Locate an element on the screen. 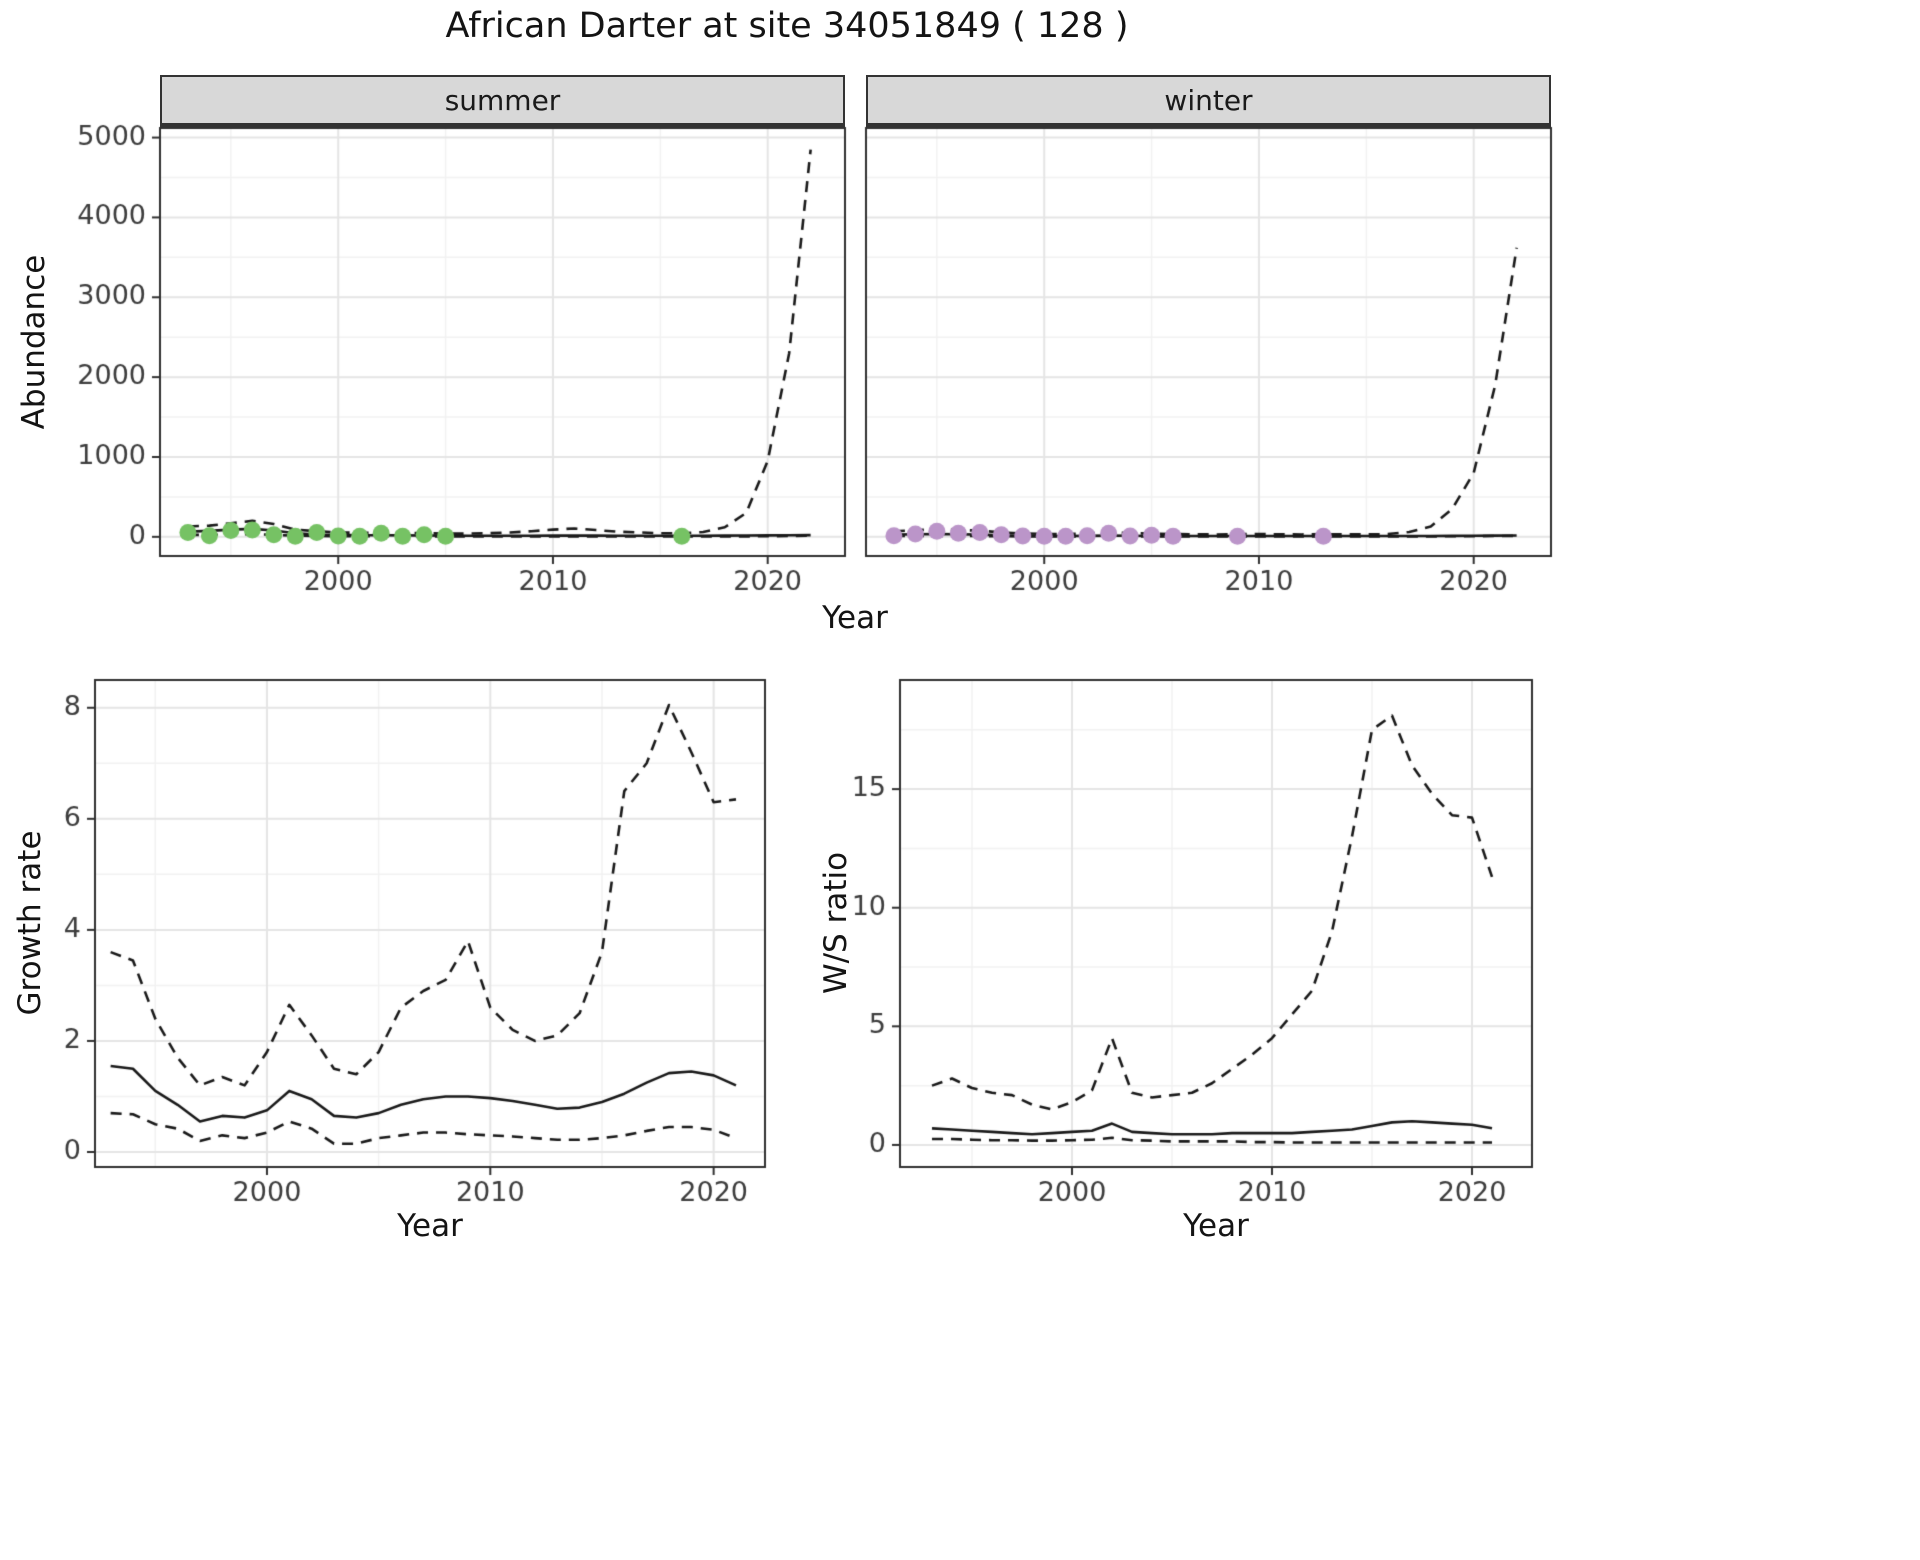 This screenshot has width=1920, height=1560. year-axis-label-bottom-left: Year is located at coordinates (430, 1226).